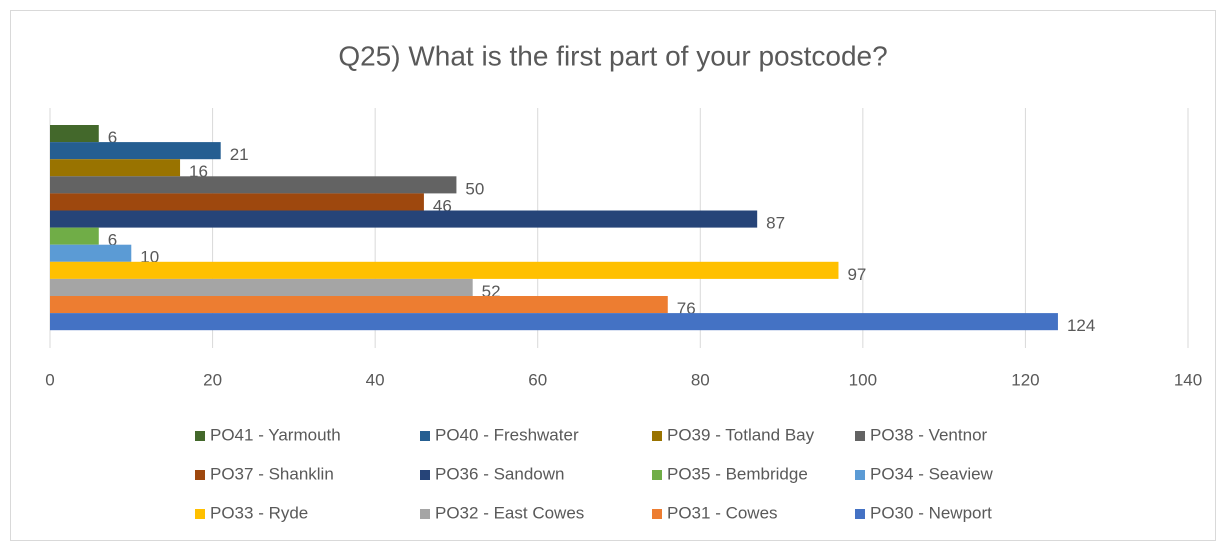 The width and height of the screenshot is (1226, 554). I want to click on data-label: 87, so click(775, 223).